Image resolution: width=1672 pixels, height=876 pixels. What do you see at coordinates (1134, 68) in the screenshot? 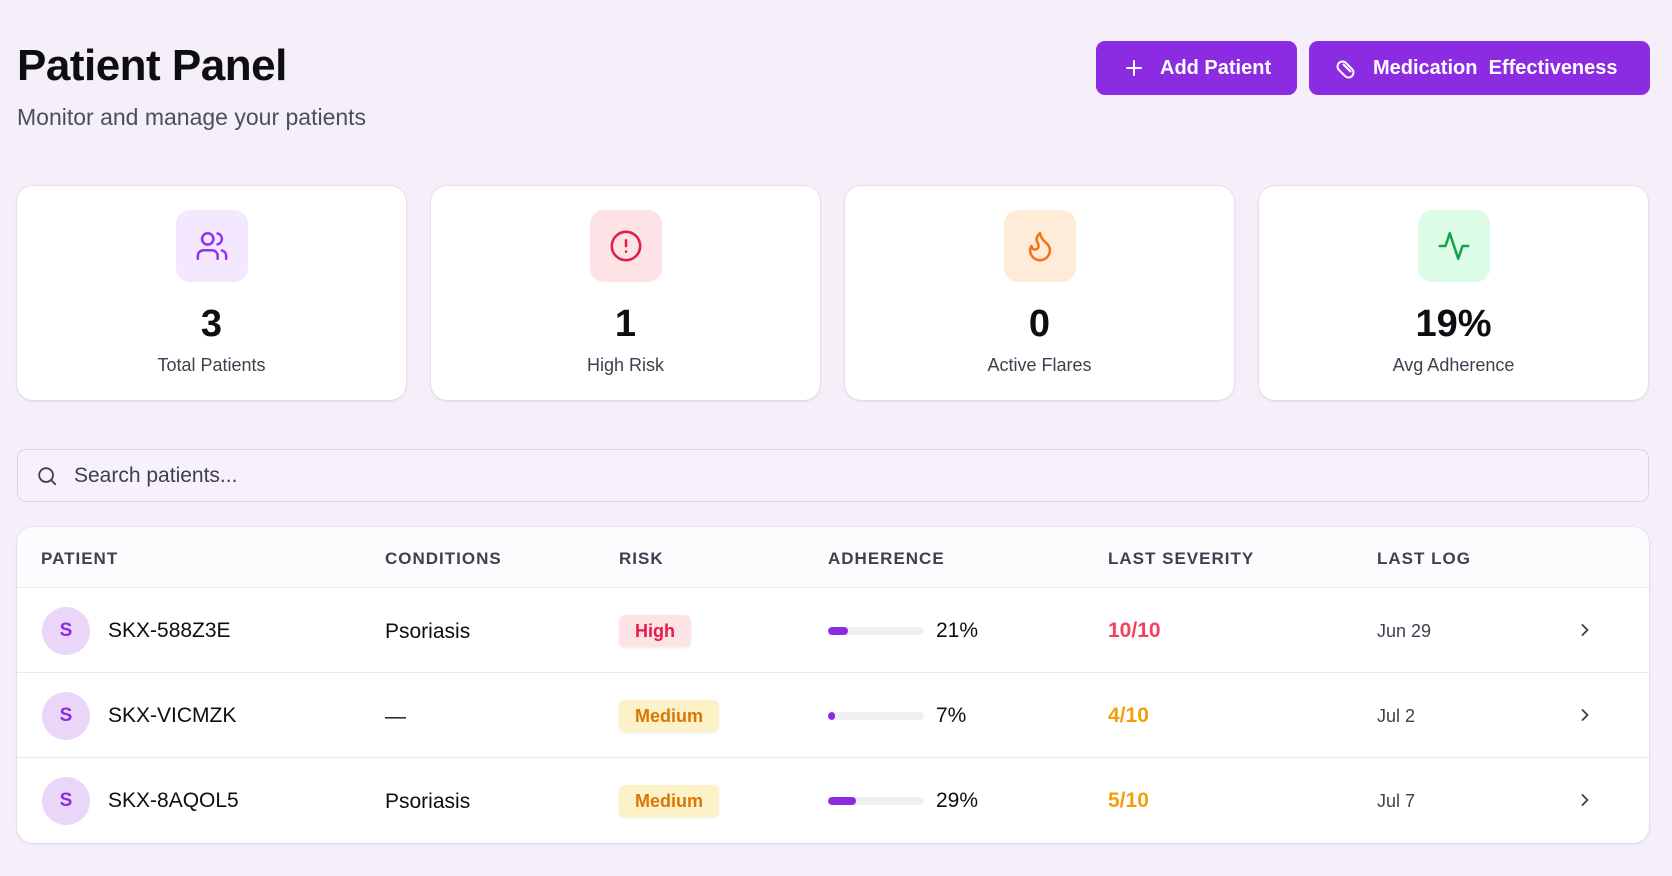
I see `plus-icon` at bounding box center [1134, 68].